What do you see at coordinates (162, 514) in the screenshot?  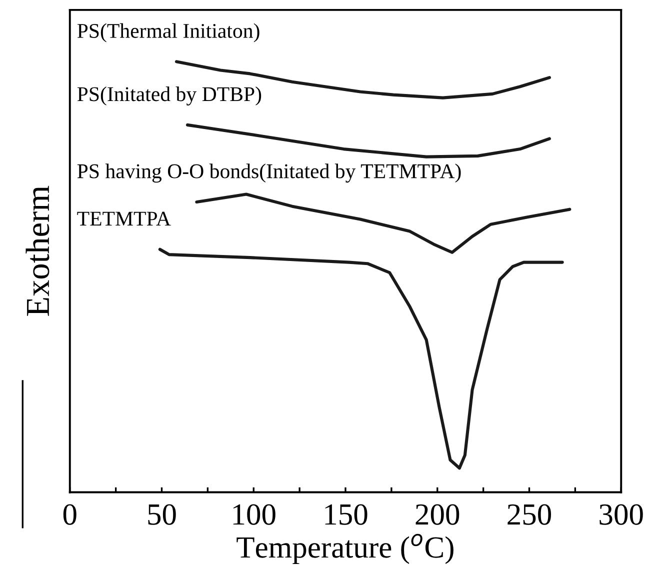 I see `x-tick-label: 50` at bounding box center [162, 514].